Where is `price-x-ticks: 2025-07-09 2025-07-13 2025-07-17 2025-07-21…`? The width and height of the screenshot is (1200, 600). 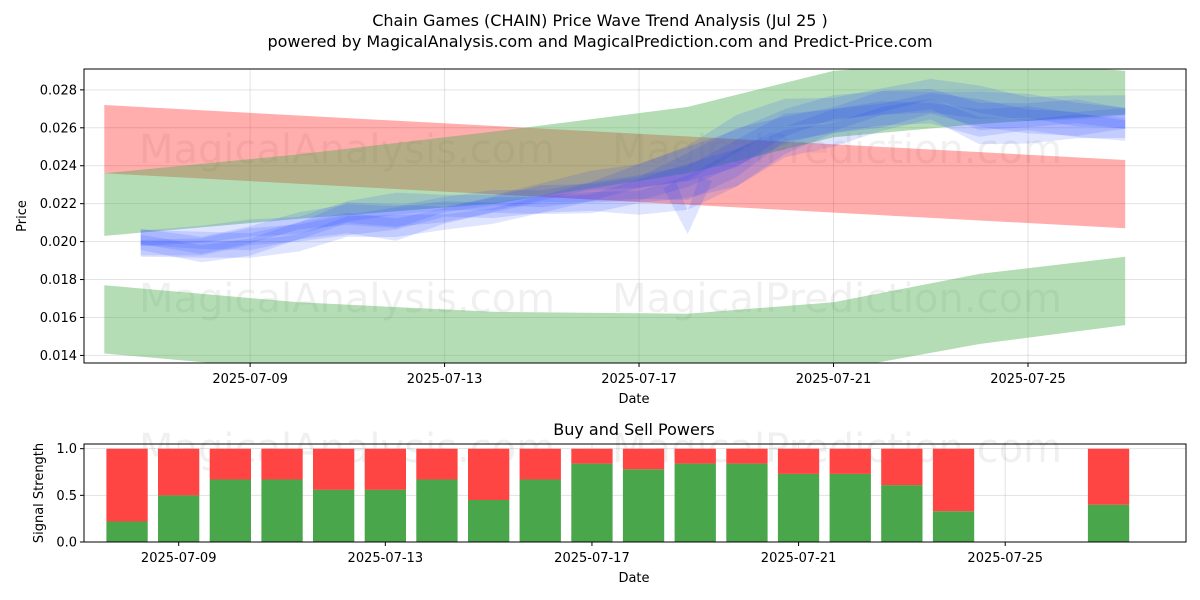 price-x-ticks: 2025-07-09 2025-07-13 2025-07-17 2025-07-21… is located at coordinates (639, 375).